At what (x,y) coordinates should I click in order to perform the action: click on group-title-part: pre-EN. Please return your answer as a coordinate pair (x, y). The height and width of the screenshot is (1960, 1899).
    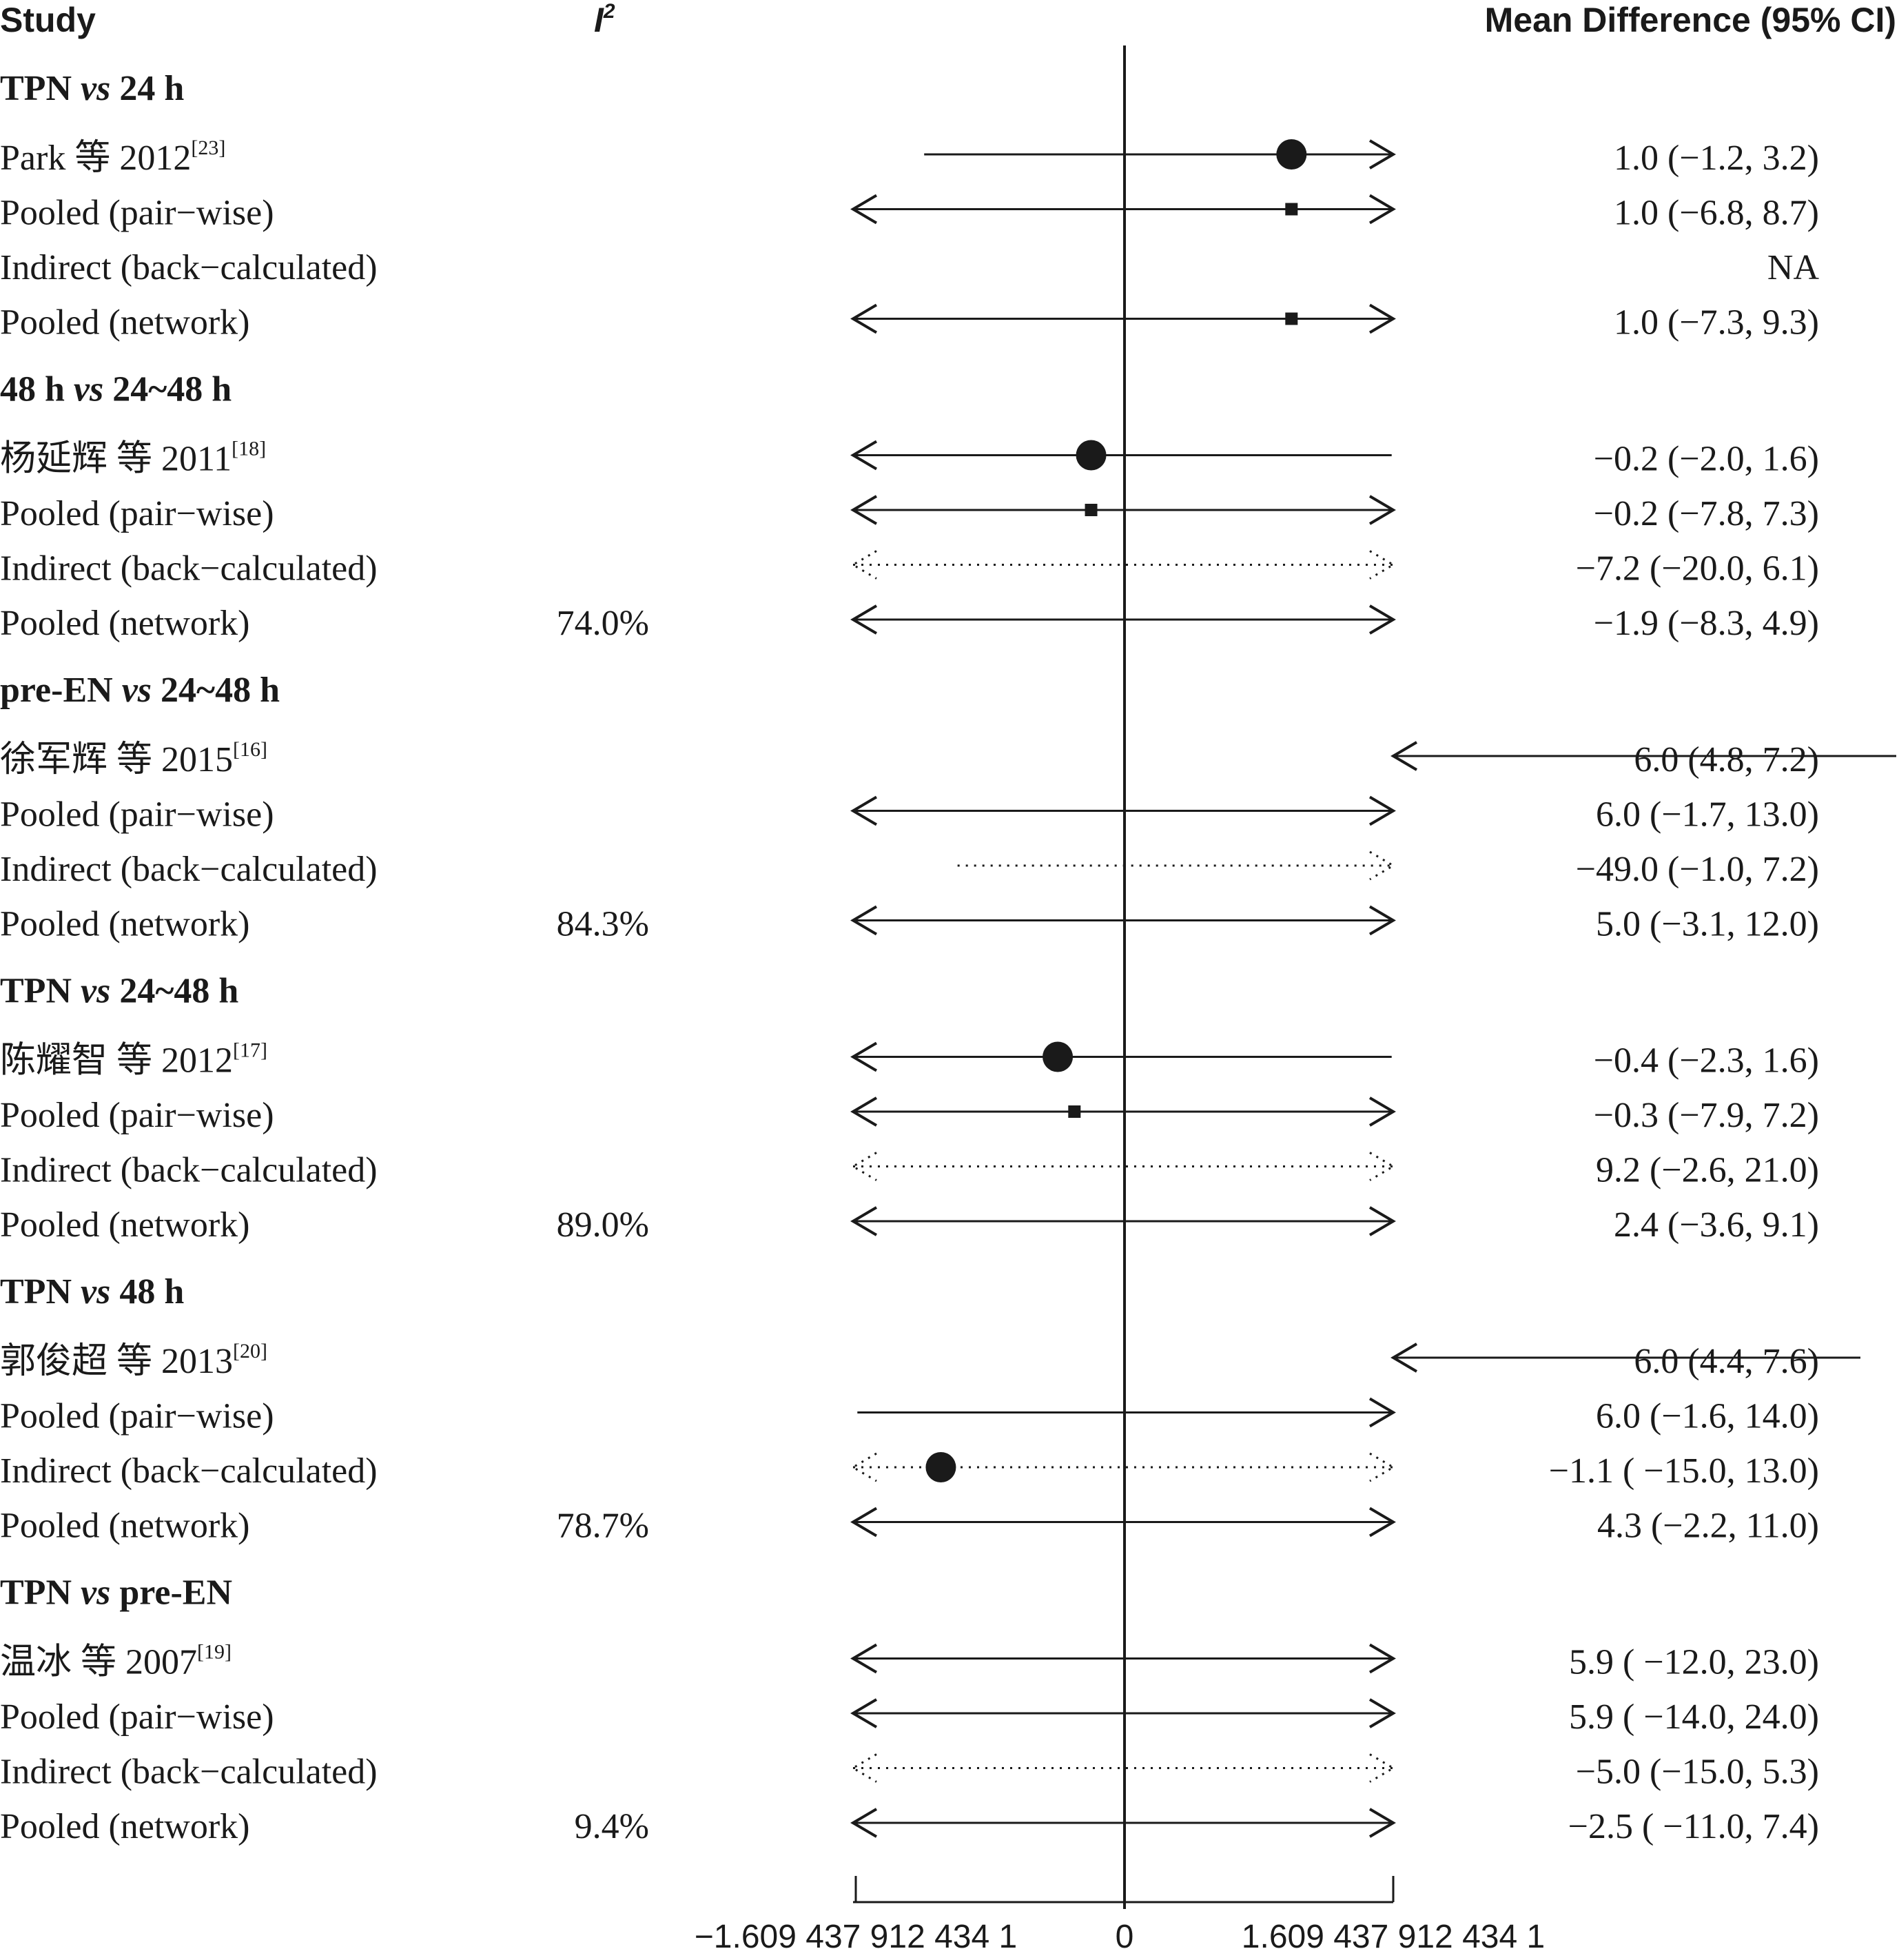
    Looking at the image, I should click on (171, 1593).